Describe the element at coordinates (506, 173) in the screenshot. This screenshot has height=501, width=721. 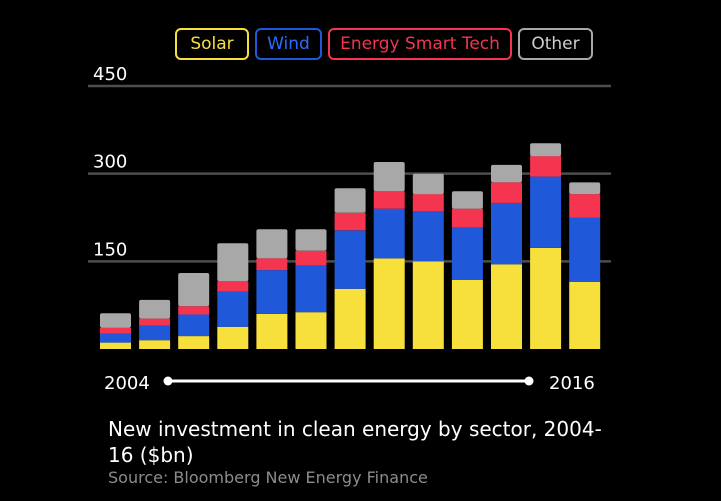
I see `bar-other-2014` at that location.